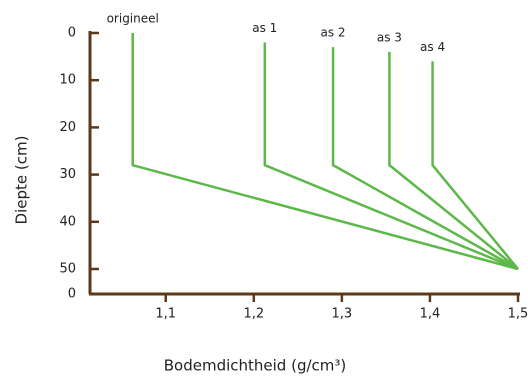 The width and height of the screenshot is (528, 383). What do you see at coordinates (67, 221) in the screenshot?
I see `y-tick-label: 40` at bounding box center [67, 221].